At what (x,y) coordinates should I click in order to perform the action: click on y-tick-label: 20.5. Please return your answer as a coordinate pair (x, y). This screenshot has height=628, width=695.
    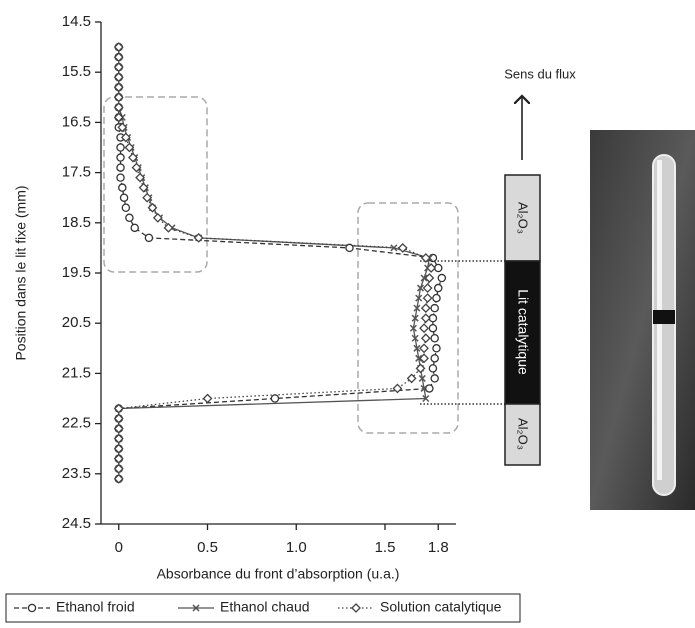
    Looking at the image, I should click on (76, 322).